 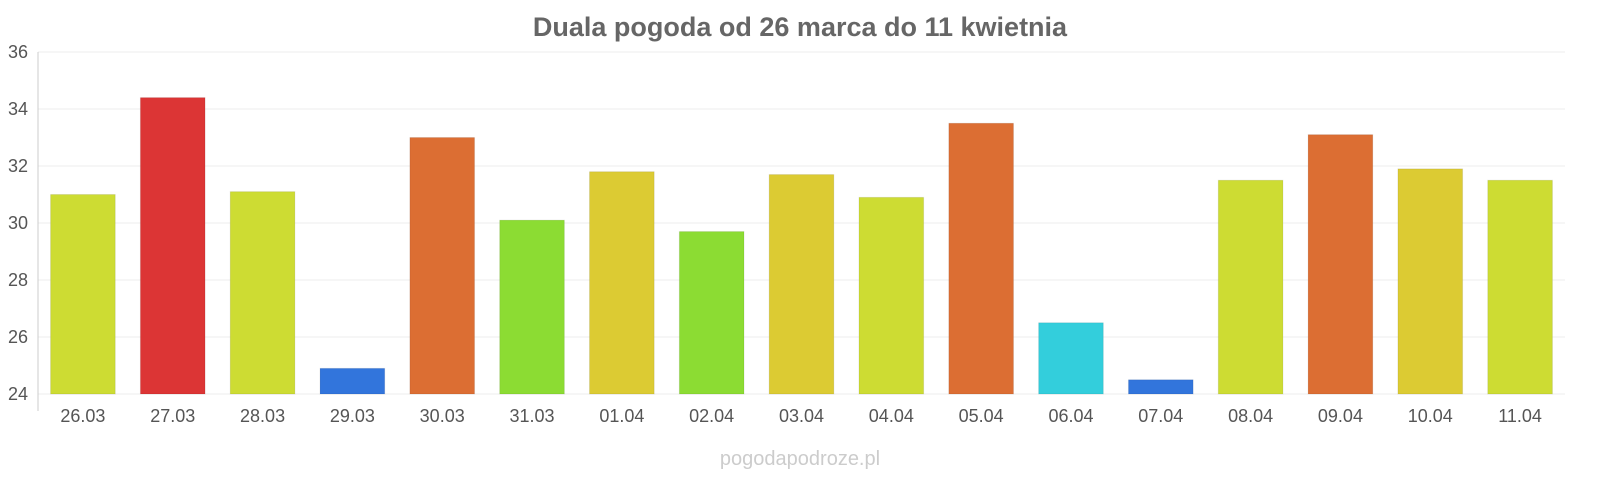 What do you see at coordinates (1430, 281) in the screenshot?
I see `bar-10.04` at bounding box center [1430, 281].